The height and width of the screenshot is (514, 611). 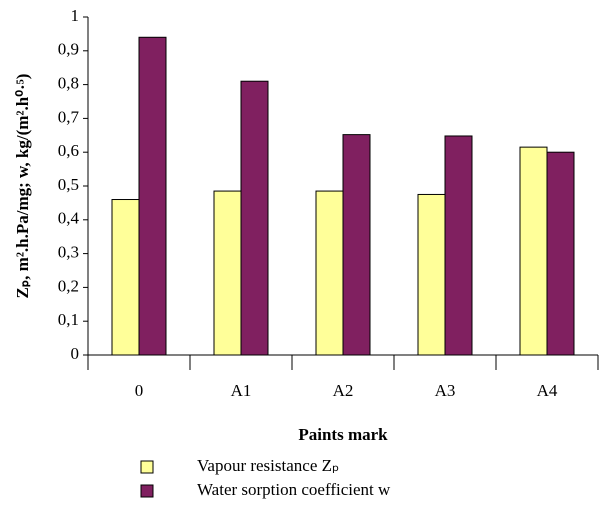 I want to click on y-tick-label: 0,1, so click(x=68, y=319).